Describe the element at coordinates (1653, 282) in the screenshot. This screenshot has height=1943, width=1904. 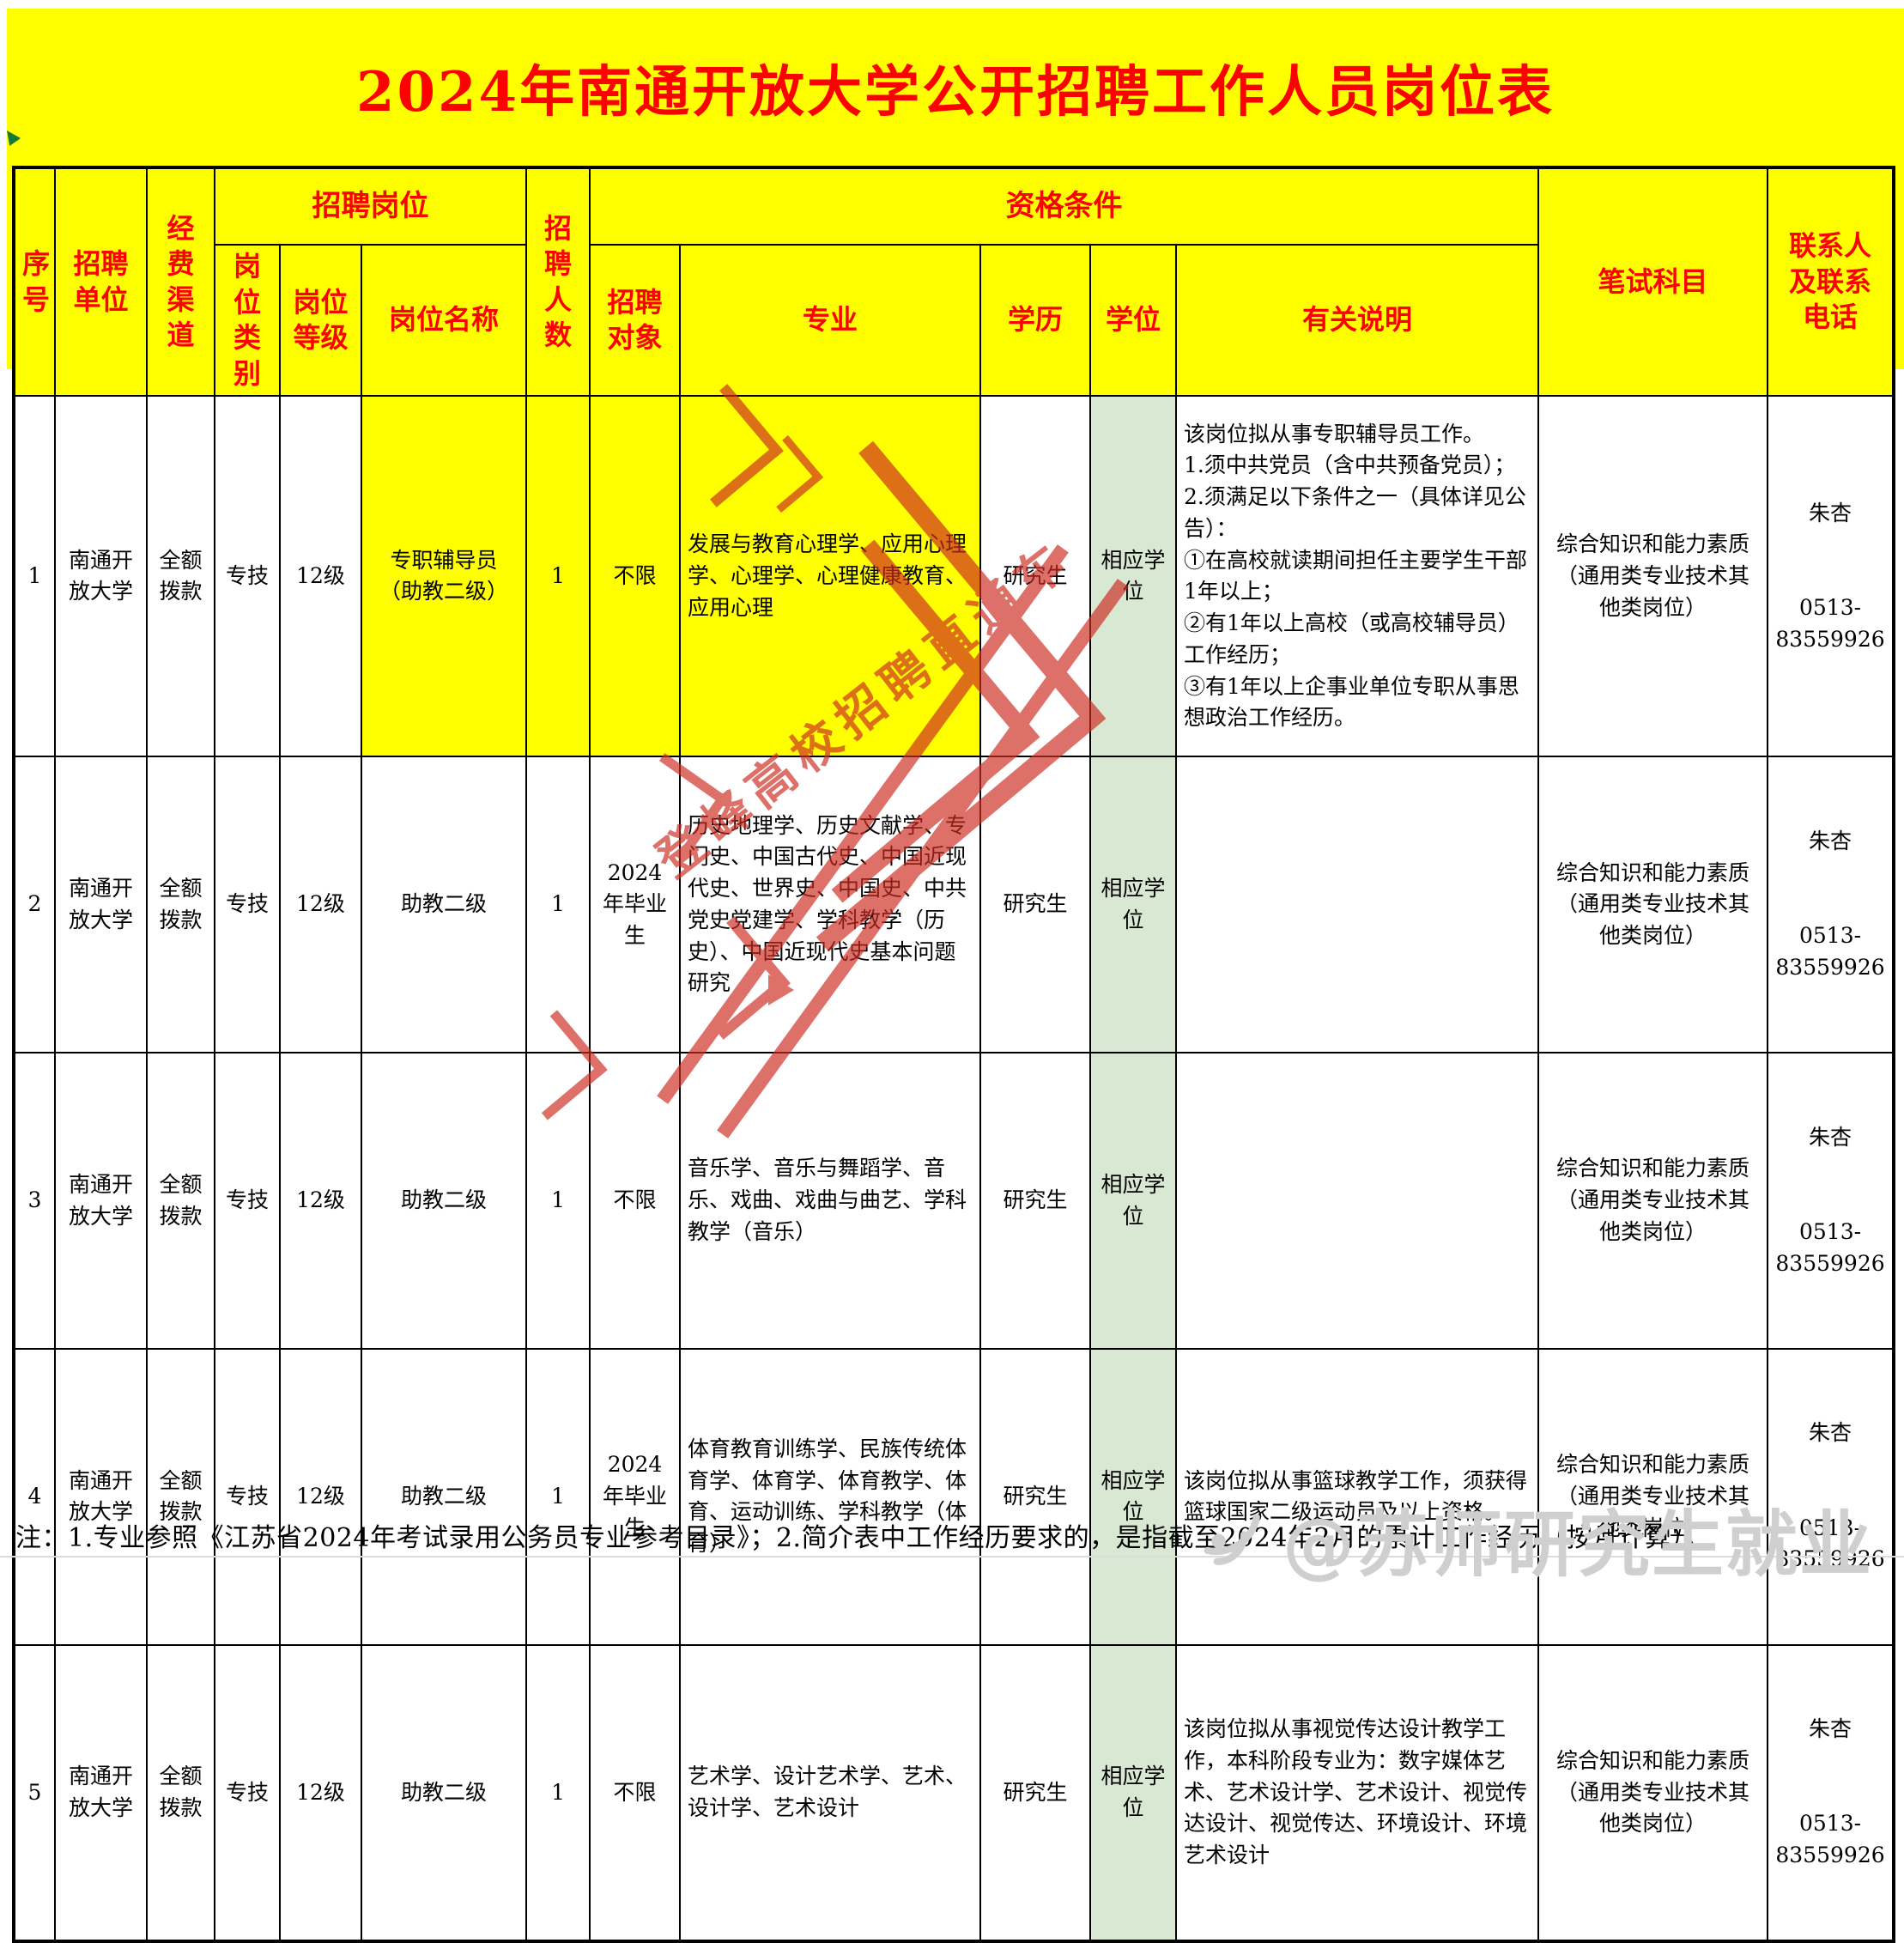
I see `header-exam: 笔试科目` at that location.